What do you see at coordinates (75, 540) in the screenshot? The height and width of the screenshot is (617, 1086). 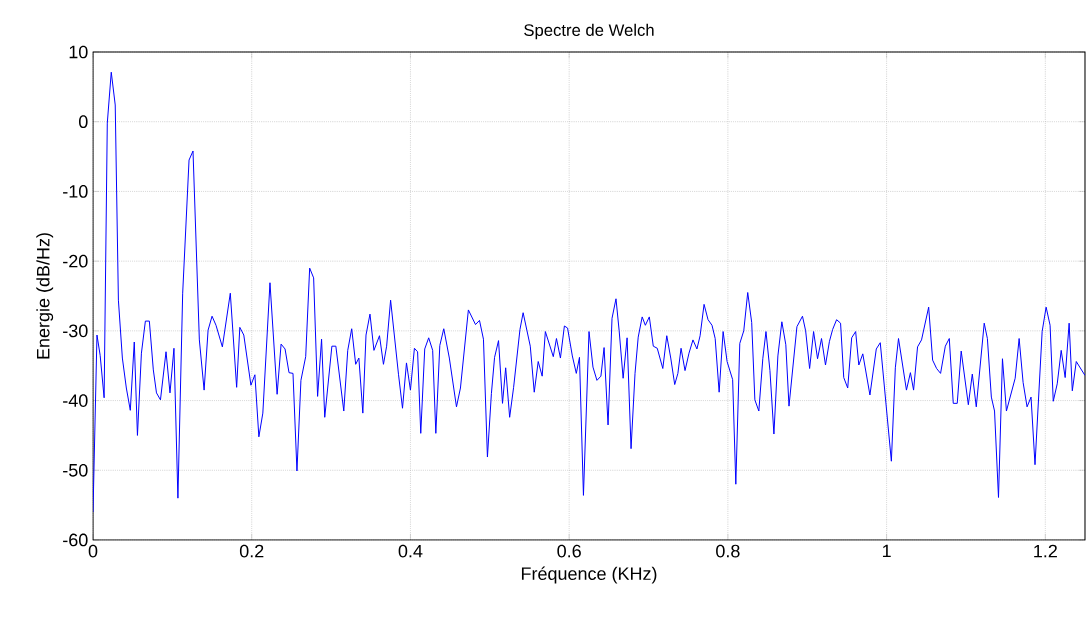 I see `y-tick-label: -60` at bounding box center [75, 540].